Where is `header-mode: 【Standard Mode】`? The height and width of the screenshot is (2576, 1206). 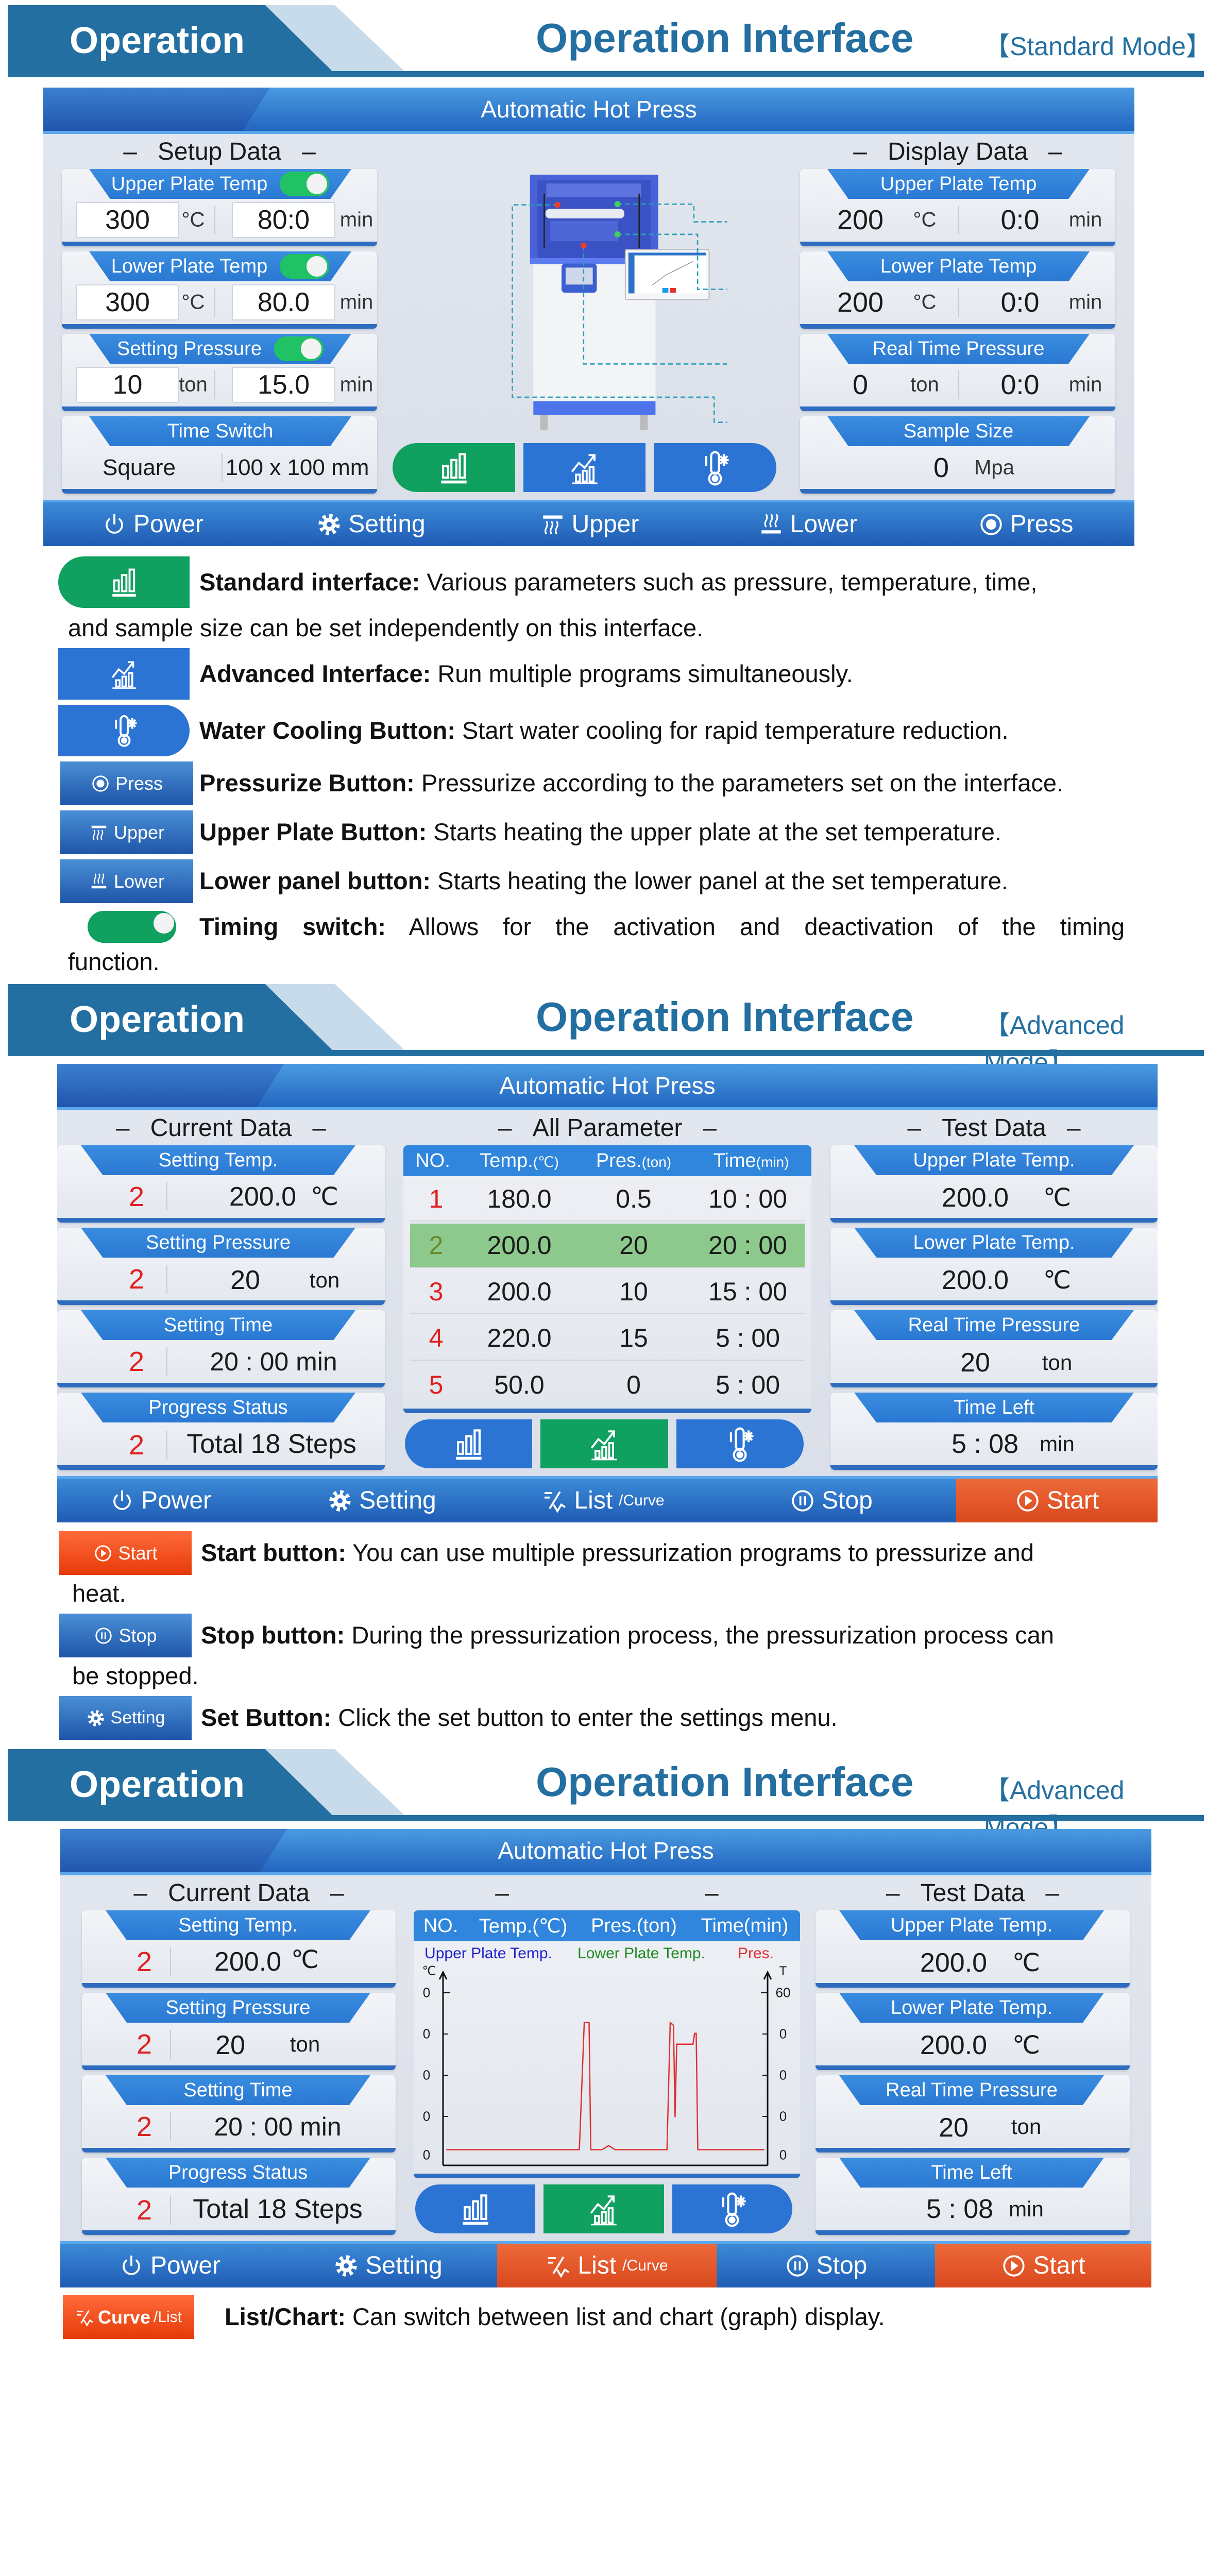
header-mode: 【Standard Mode】 is located at coordinates (1095, 46).